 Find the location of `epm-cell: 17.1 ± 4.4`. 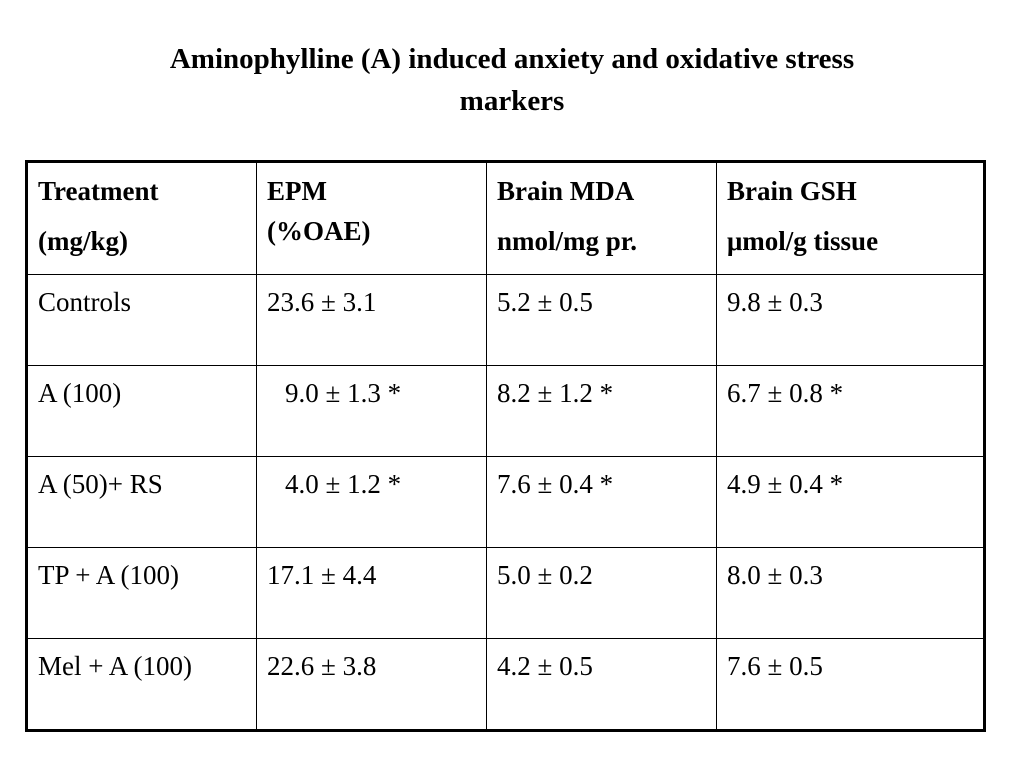

epm-cell: 17.1 ± 4.4 is located at coordinates (371, 593).